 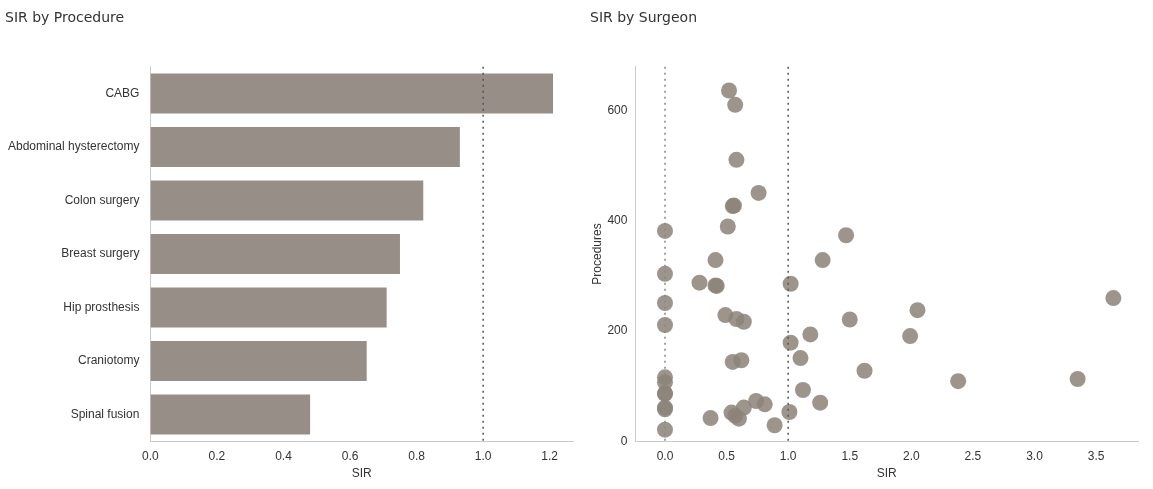 What do you see at coordinates (596, 254) in the screenshot?
I see `y-axis-title: Procedures` at bounding box center [596, 254].